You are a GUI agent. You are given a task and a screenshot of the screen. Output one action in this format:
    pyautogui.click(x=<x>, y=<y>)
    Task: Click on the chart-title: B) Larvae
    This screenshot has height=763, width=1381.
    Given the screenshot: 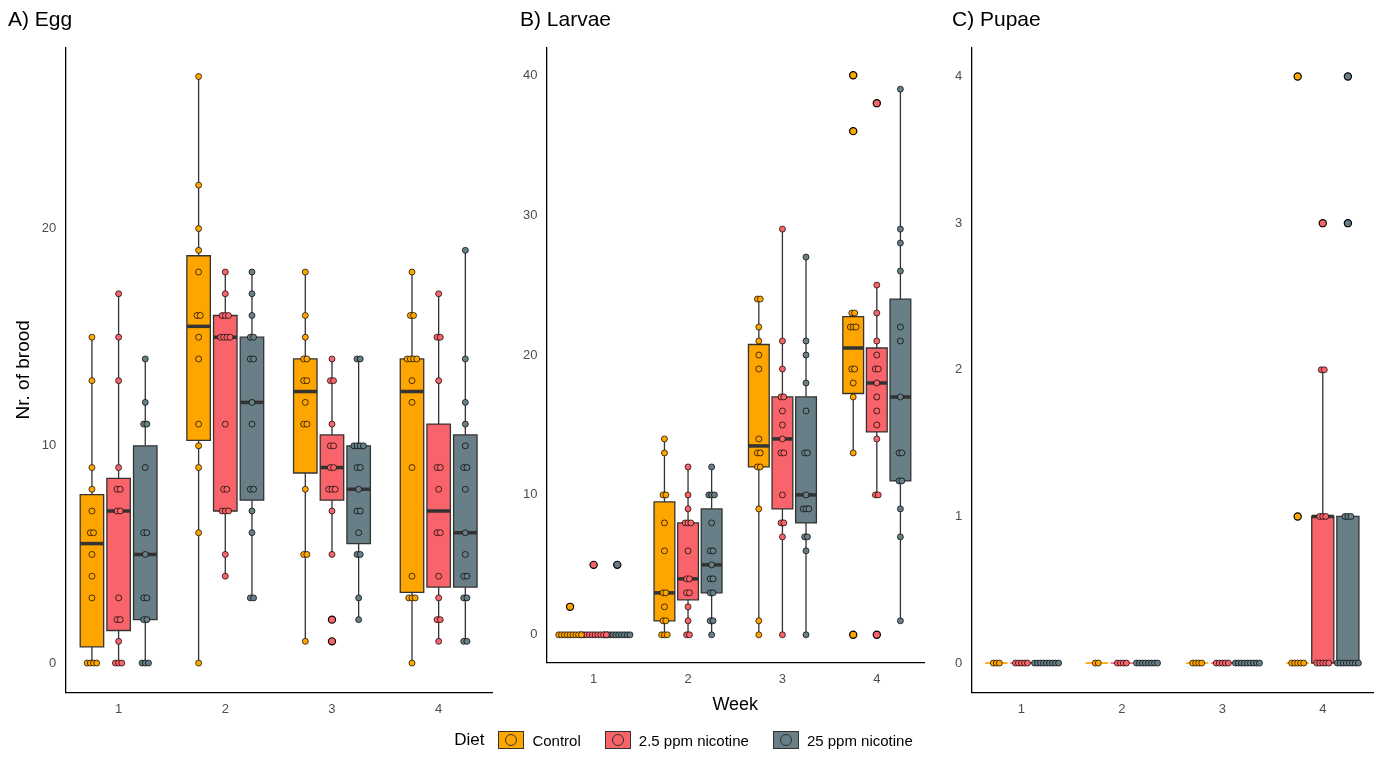 What is the action you would take?
    pyautogui.click(x=566, y=19)
    